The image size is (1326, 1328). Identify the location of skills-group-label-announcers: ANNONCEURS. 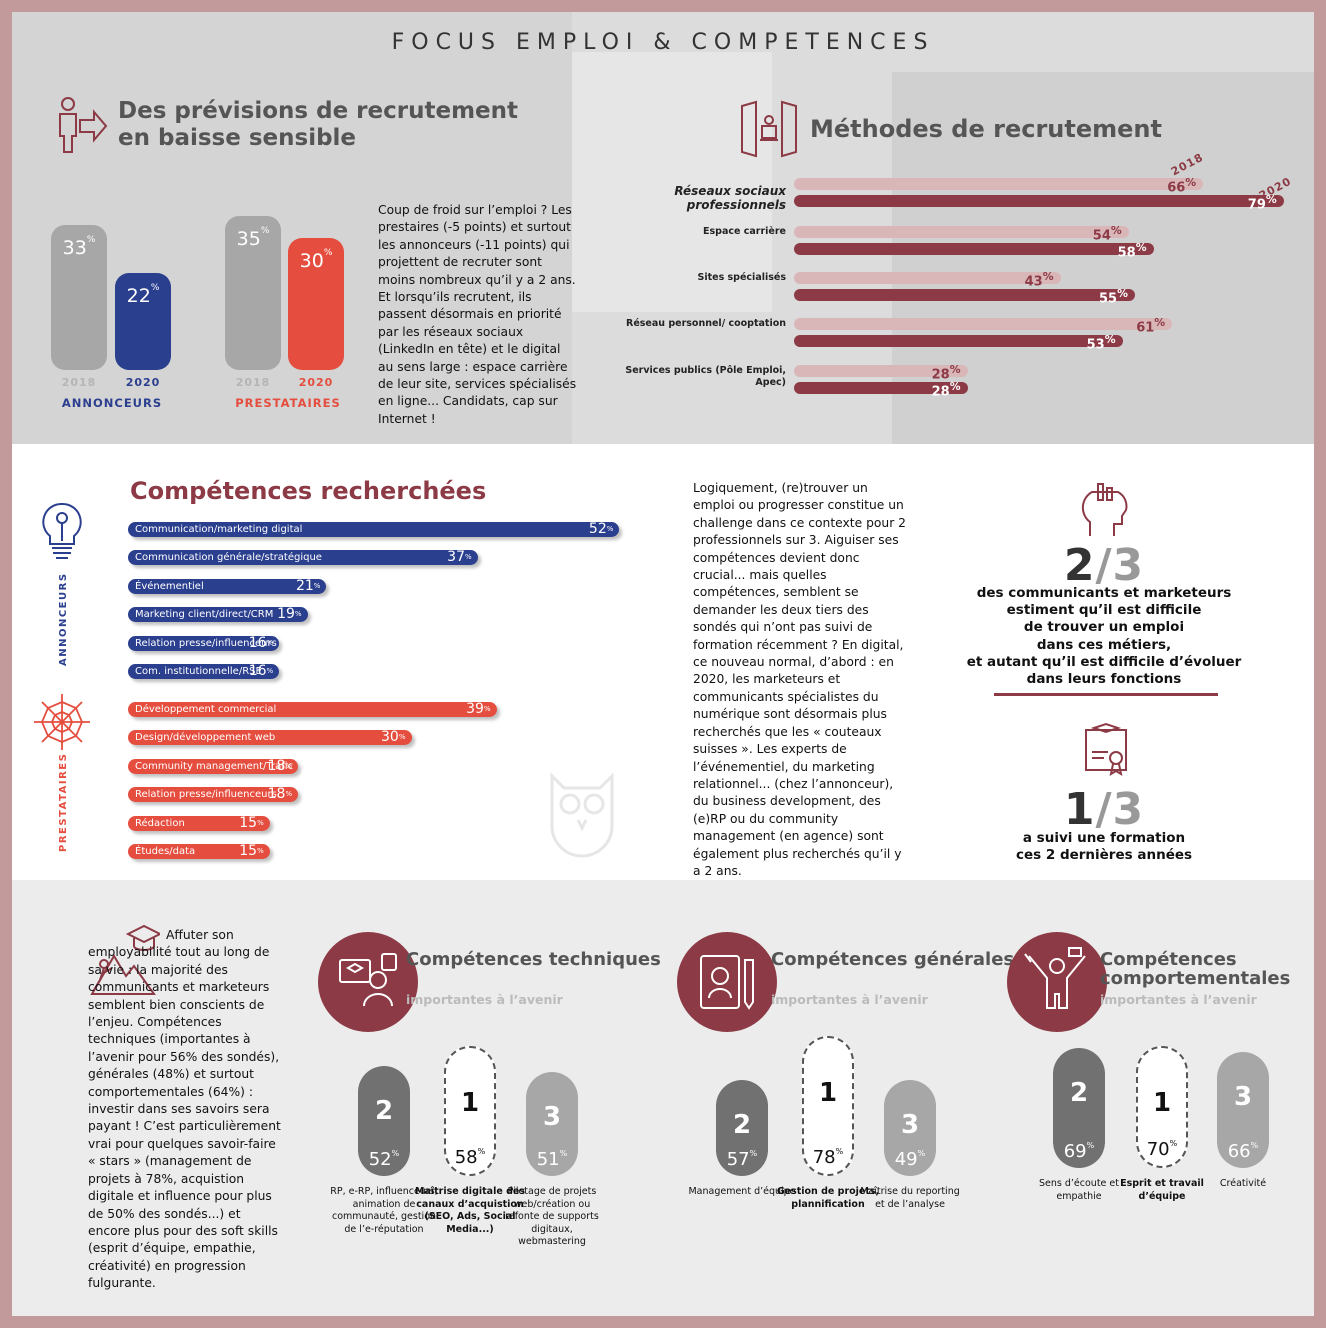
(63, 619).